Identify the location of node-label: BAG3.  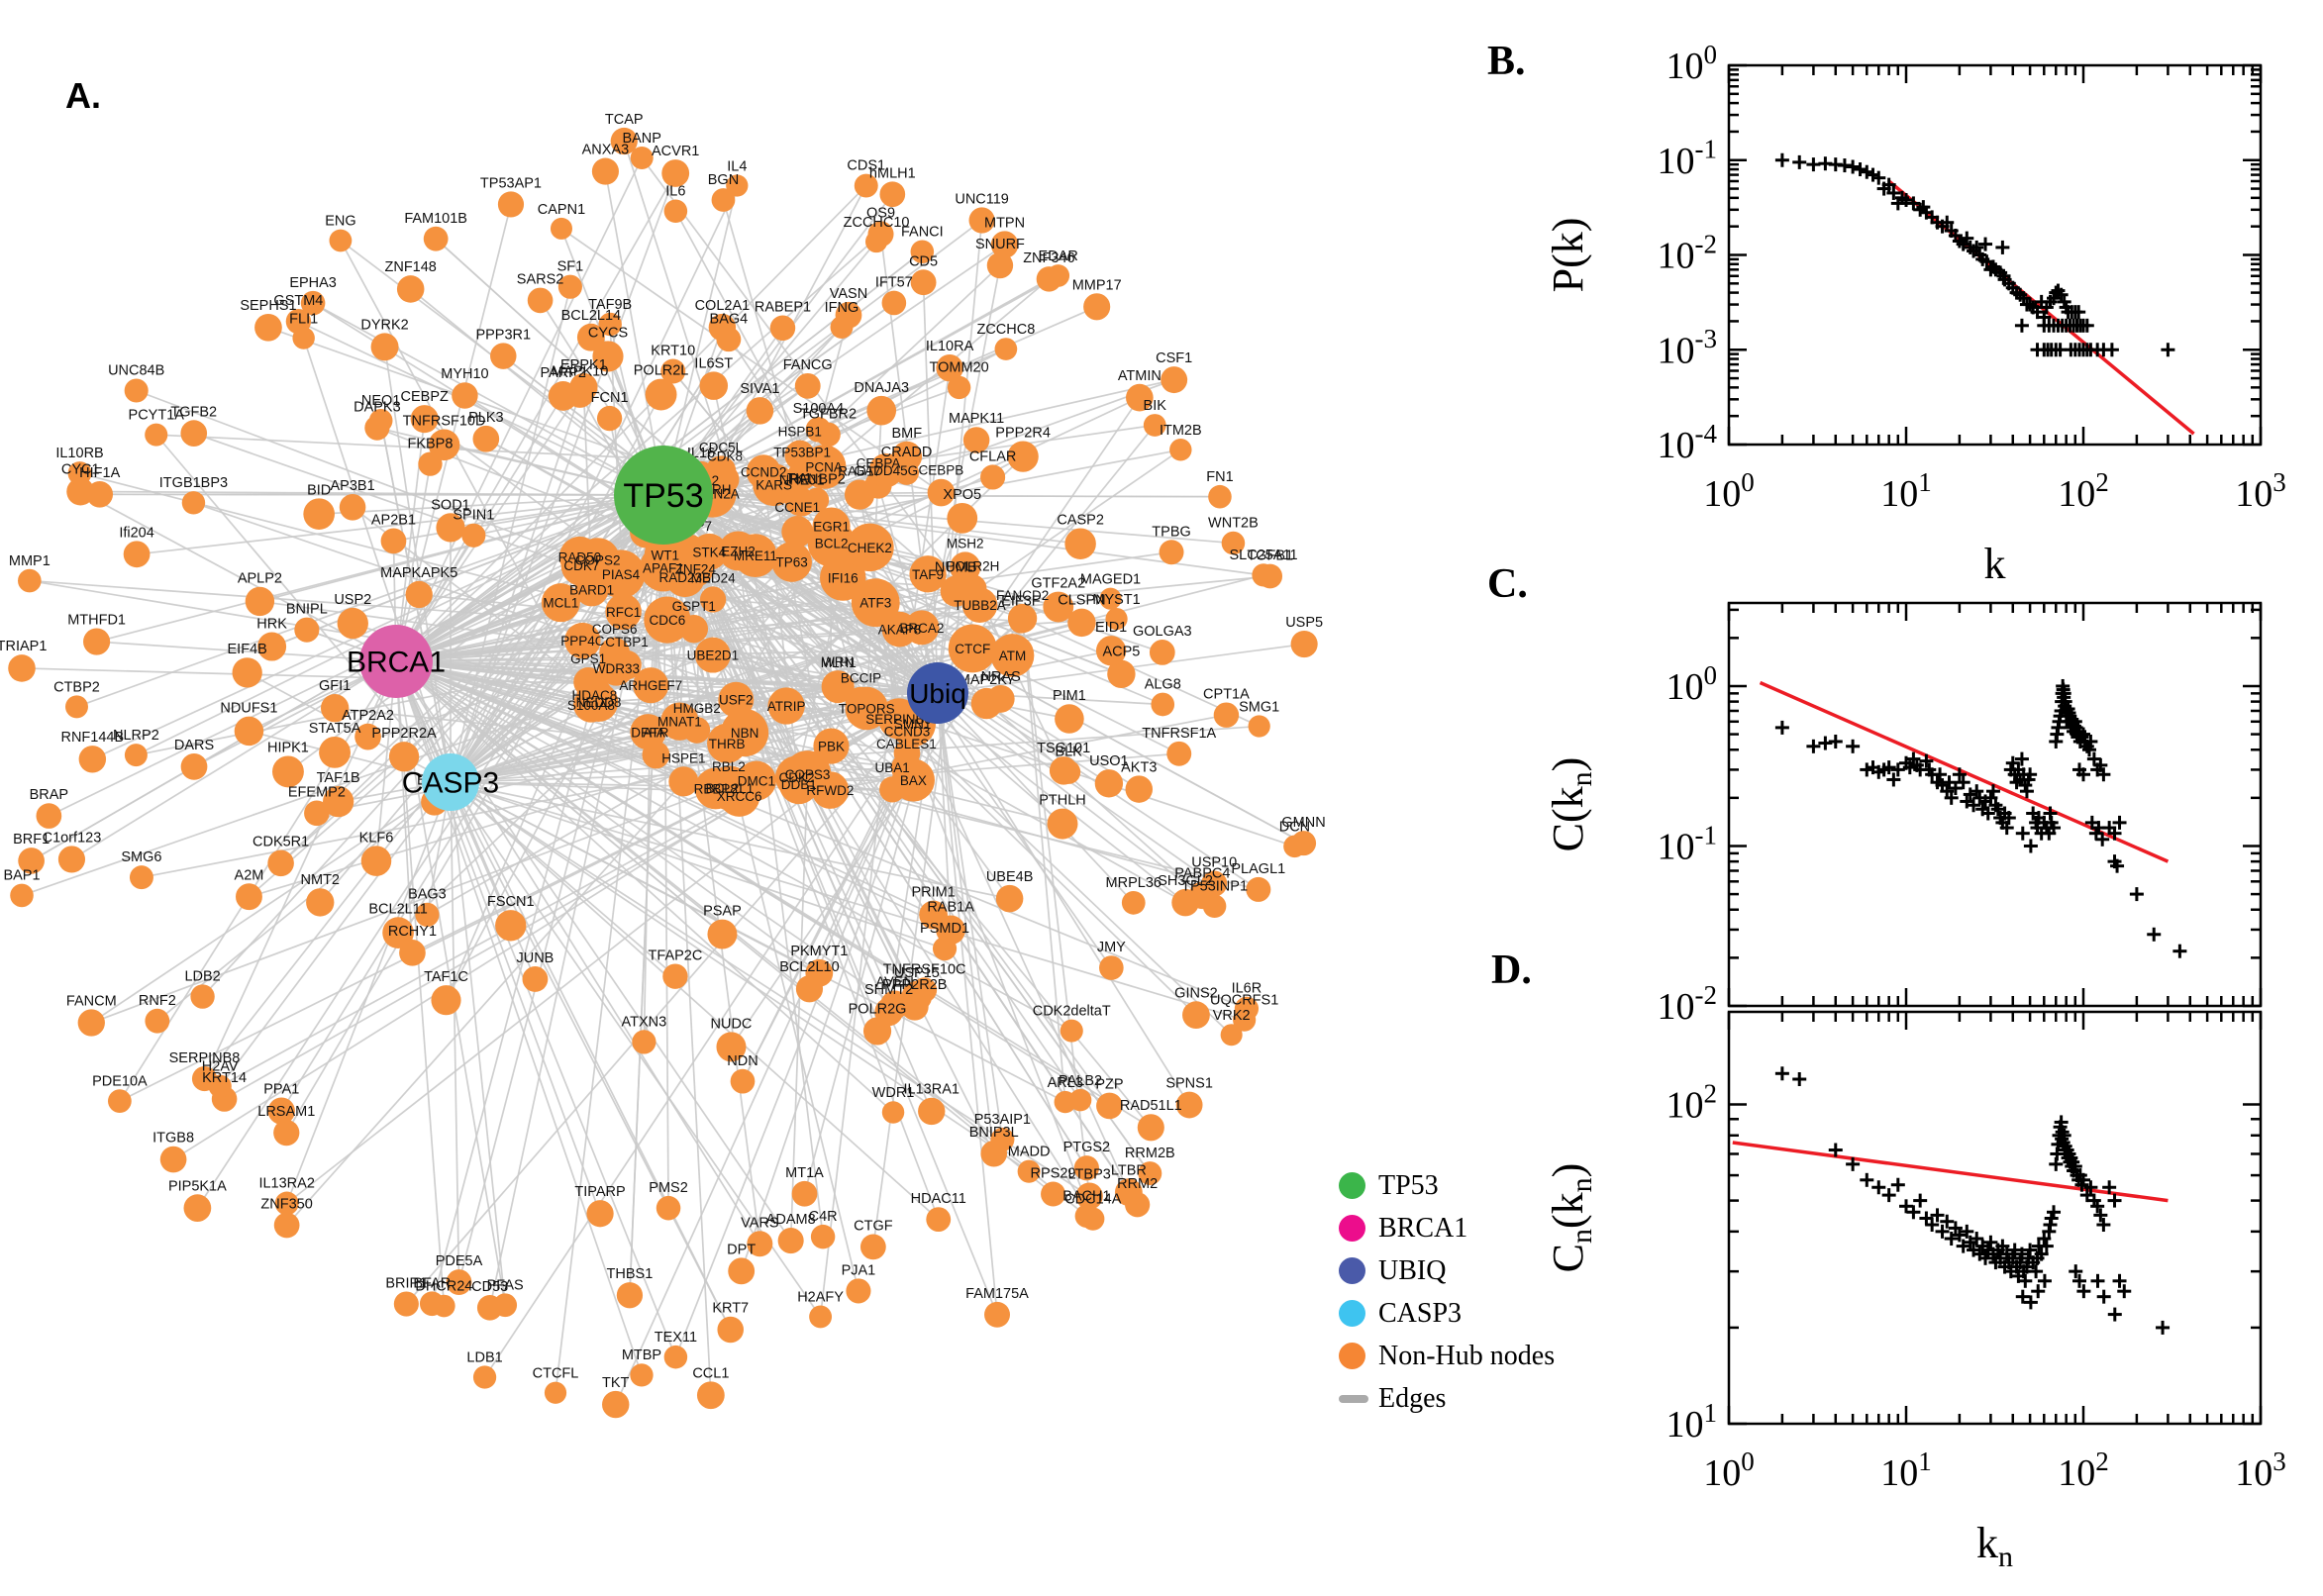
(427, 895).